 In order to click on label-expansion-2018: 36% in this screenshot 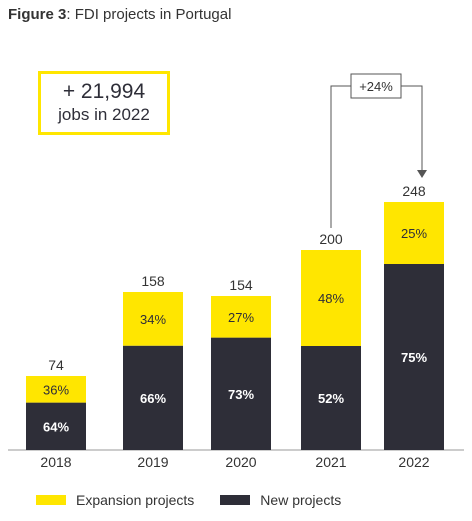, I will do `click(56, 389)`.